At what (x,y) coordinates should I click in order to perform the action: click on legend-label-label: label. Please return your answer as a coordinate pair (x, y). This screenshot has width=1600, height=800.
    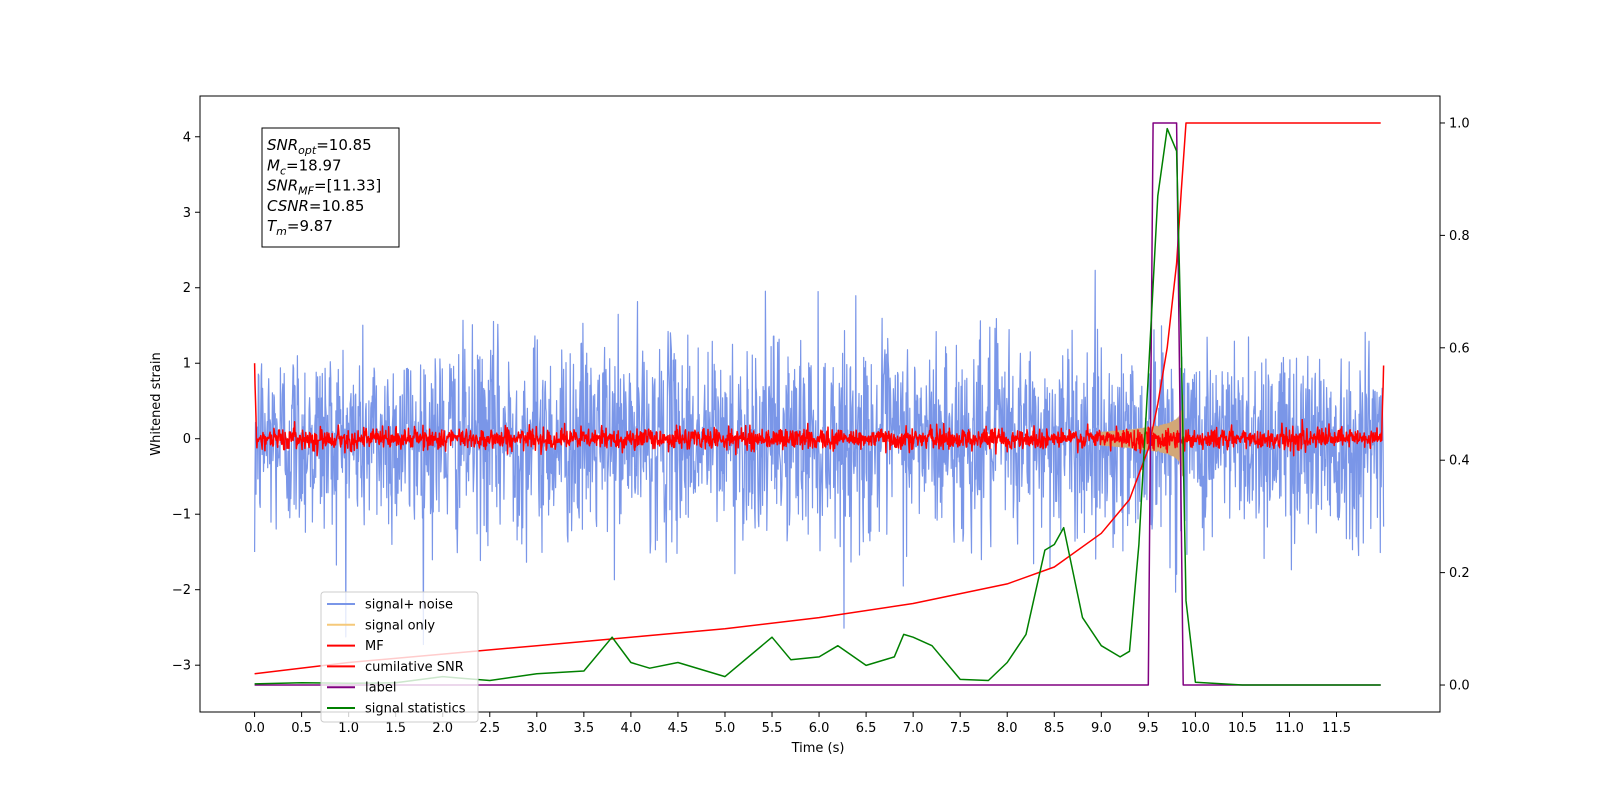
    Looking at the image, I should click on (380, 688).